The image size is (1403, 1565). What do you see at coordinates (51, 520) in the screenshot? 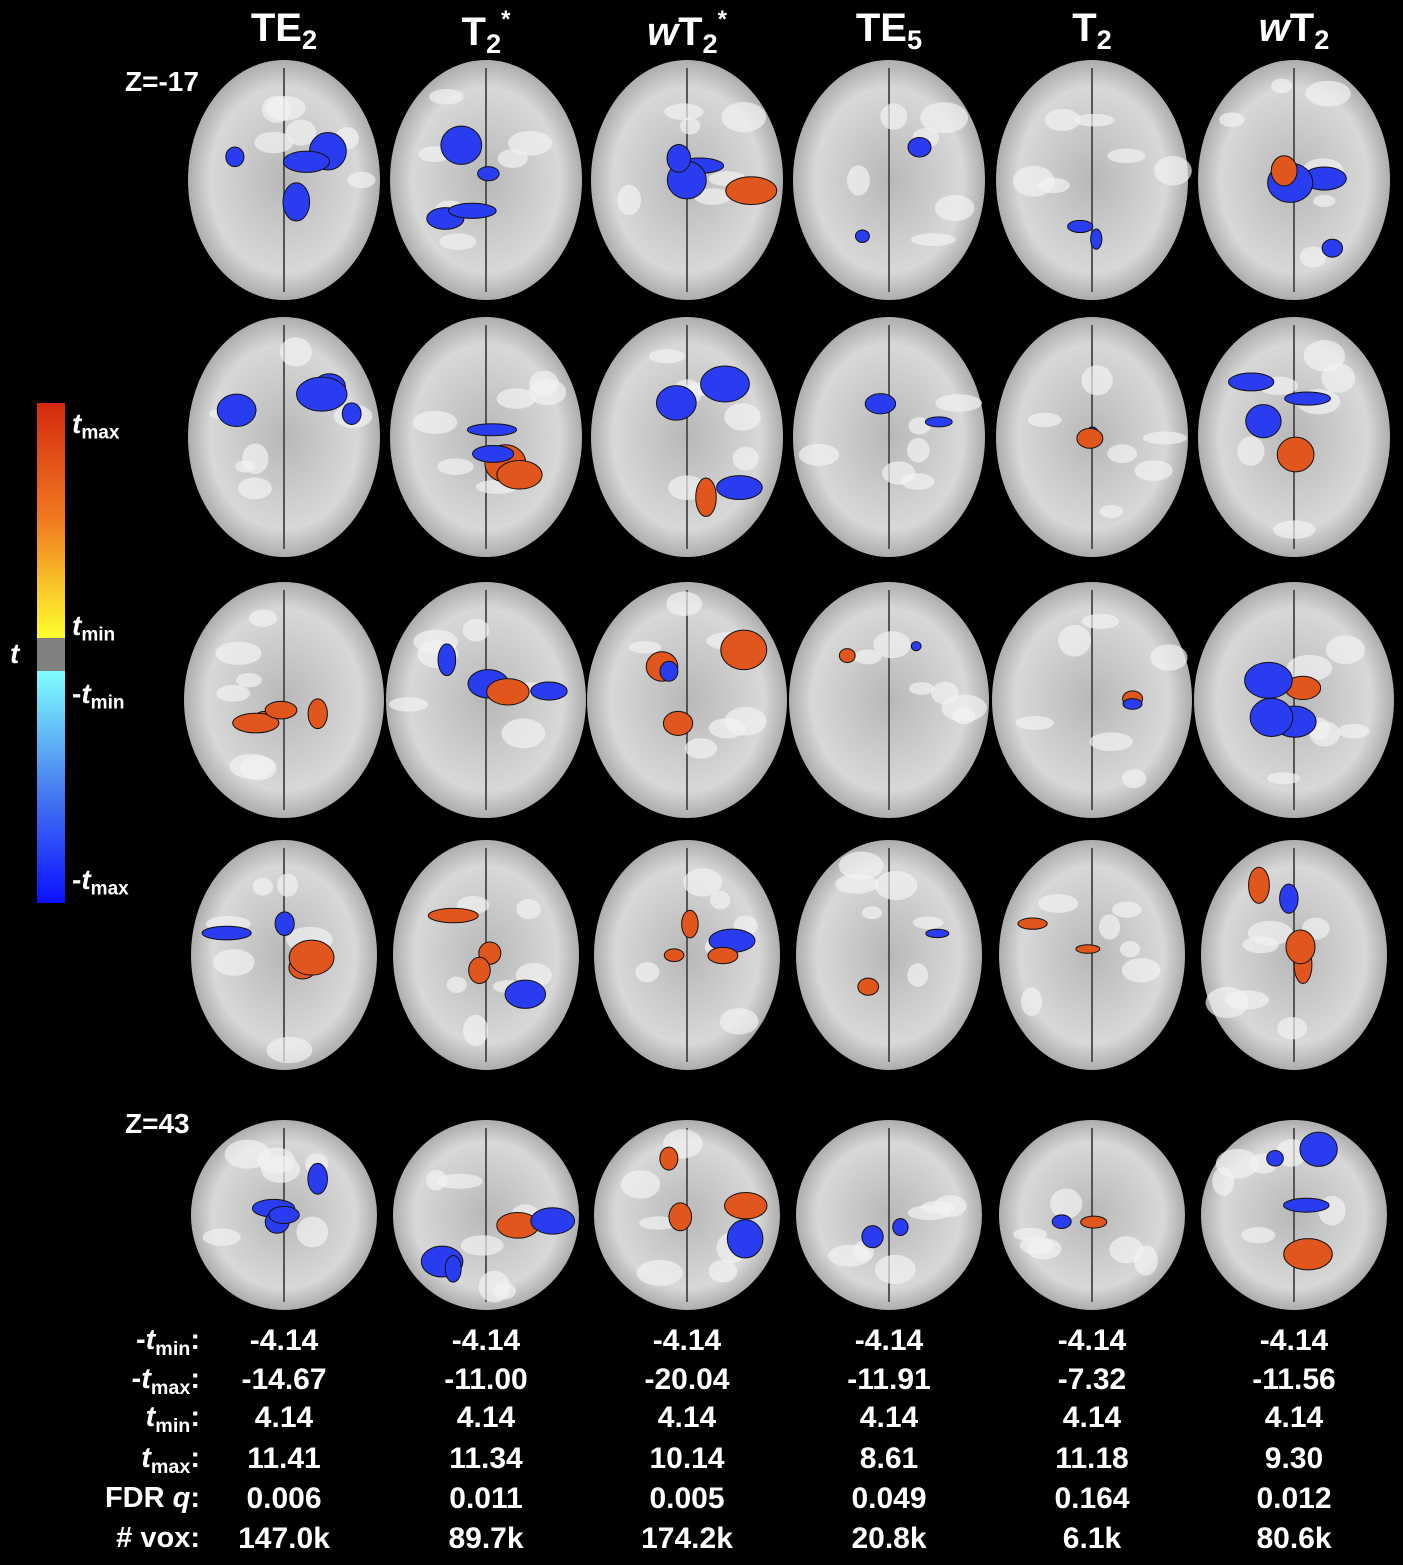
I see `colorbar-warm` at bounding box center [51, 520].